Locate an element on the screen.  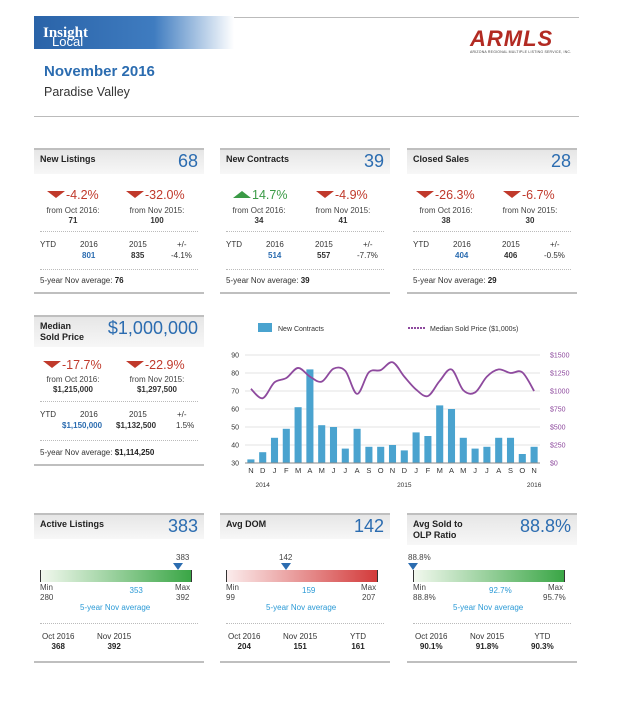
from-nov-value: 41 is located at coordinates (343, 220).